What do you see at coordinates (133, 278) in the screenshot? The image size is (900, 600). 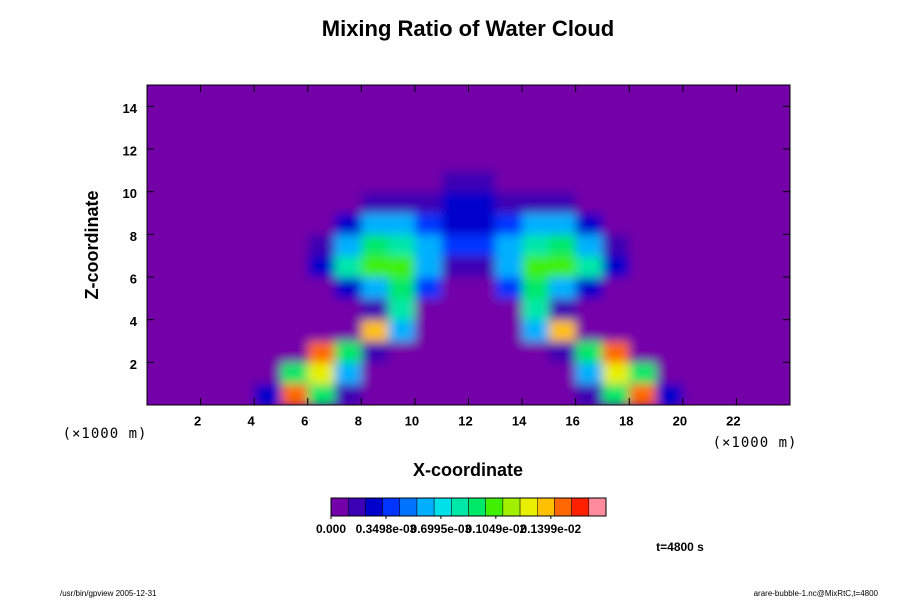 I see `y-tick-label: 6` at bounding box center [133, 278].